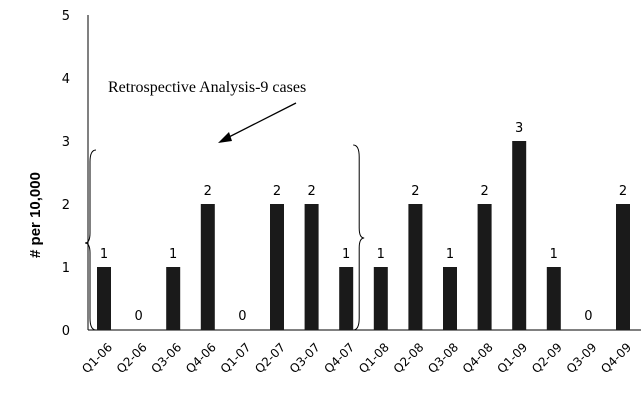 This screenshot has height=394, width=641. Describe the element at coordinates (512, 358) in the screenshot. I see `x-tick-label: Q1-09` at that location.